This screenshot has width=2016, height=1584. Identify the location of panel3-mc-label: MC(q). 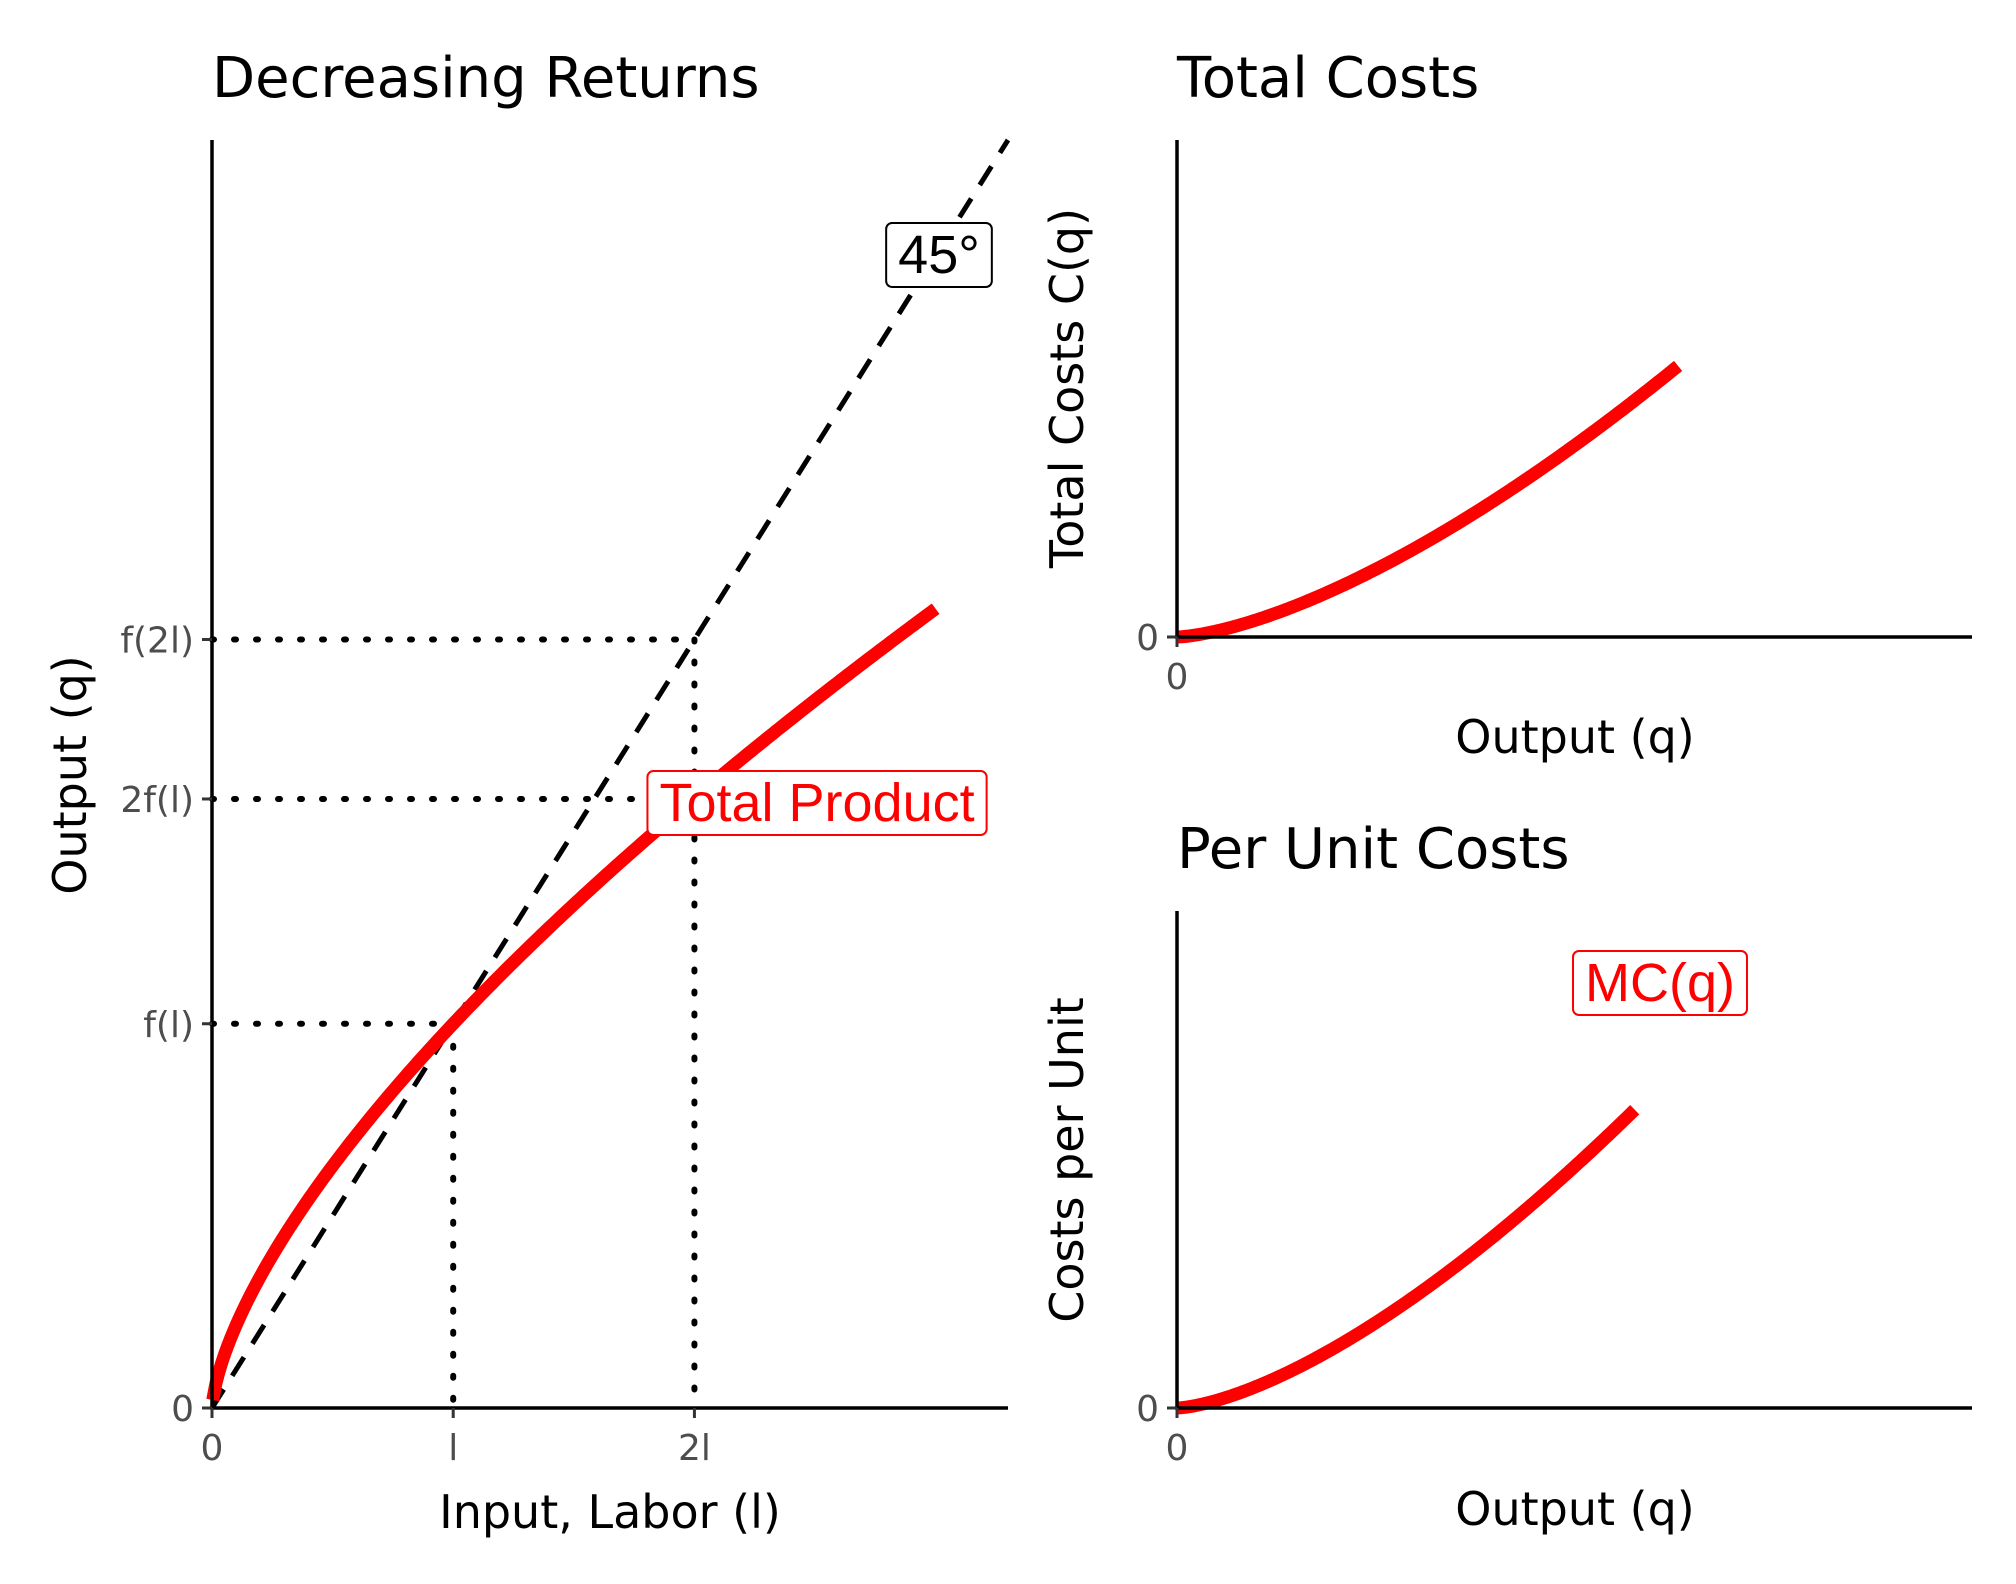
(1660, 983).